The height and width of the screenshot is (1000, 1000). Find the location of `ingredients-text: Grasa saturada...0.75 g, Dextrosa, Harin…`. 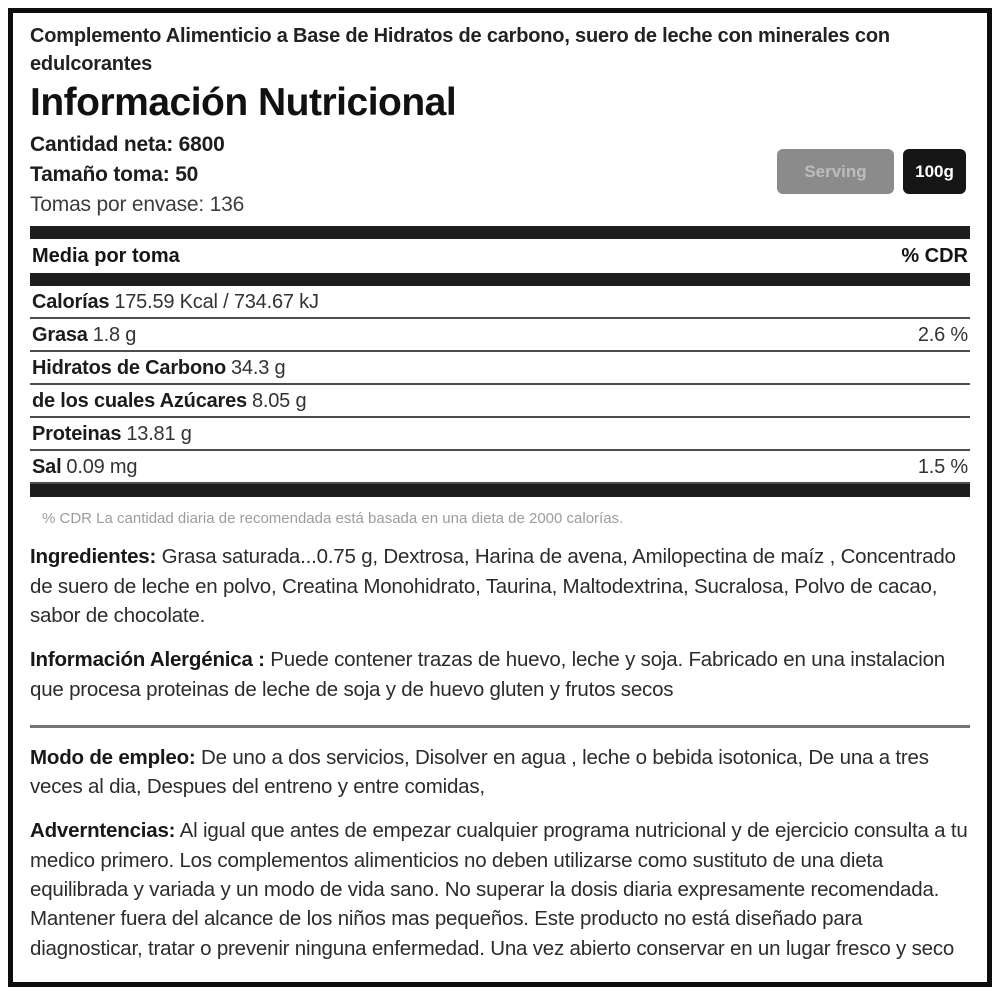

ingredients-text: Grasa saturada...0.75 g, Dextrosa, Harin… is located at coordinates (493, 586).